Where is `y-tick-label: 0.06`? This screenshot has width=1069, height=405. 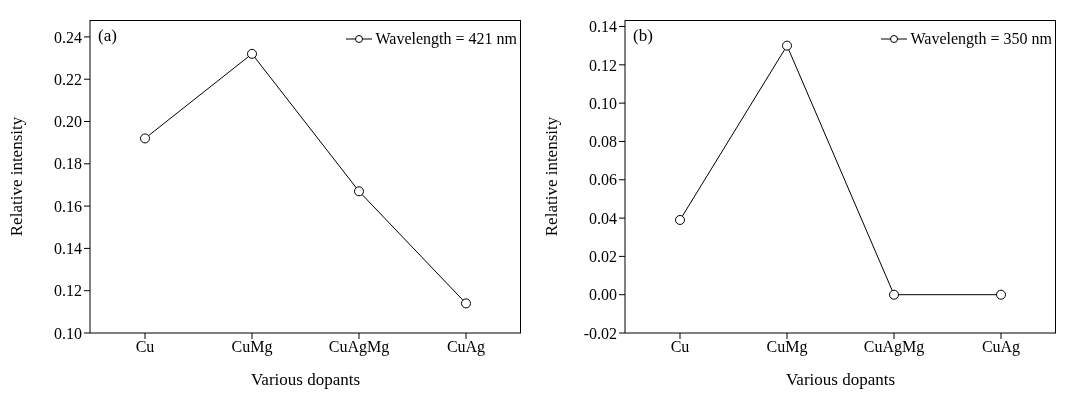
y-tick-label: 0.06 is located at coordinates (603, 180).